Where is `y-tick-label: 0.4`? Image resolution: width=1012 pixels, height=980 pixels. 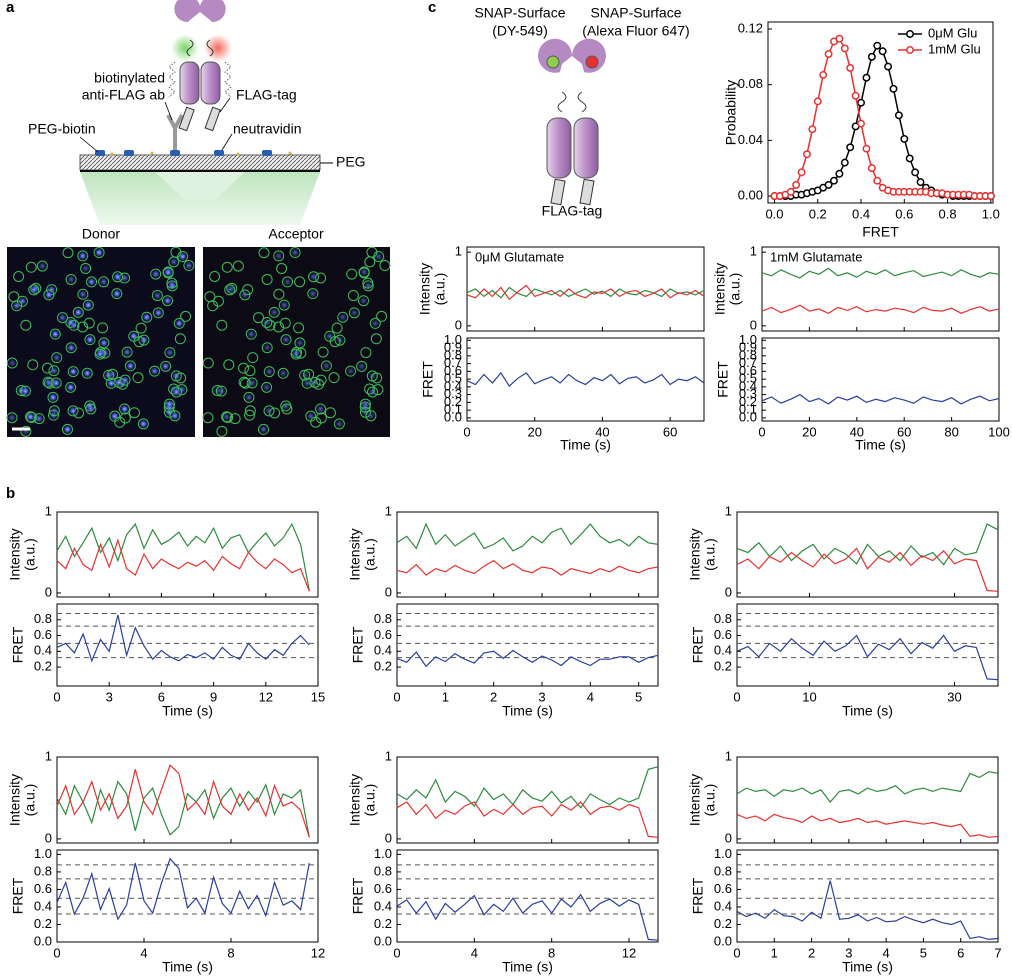 y-tick-label: 0.4 is located at coordinates (748, 385).